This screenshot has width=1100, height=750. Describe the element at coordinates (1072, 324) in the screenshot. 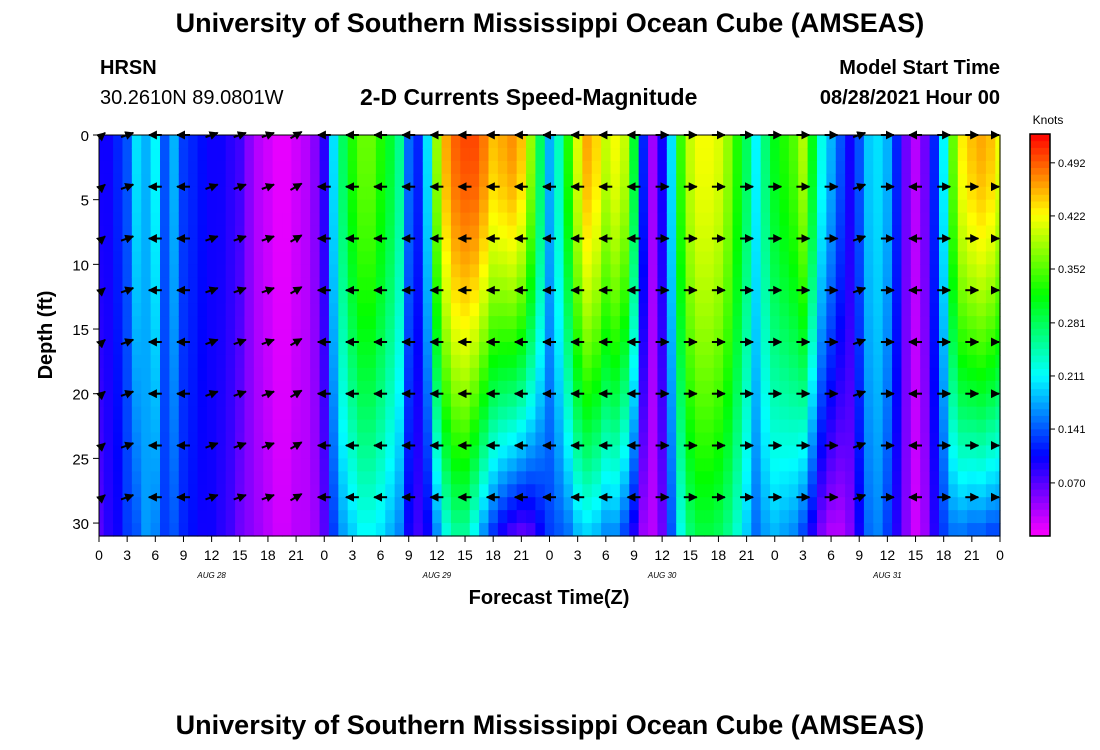

I see `colorbar-tick-label: 0.281` at that location.